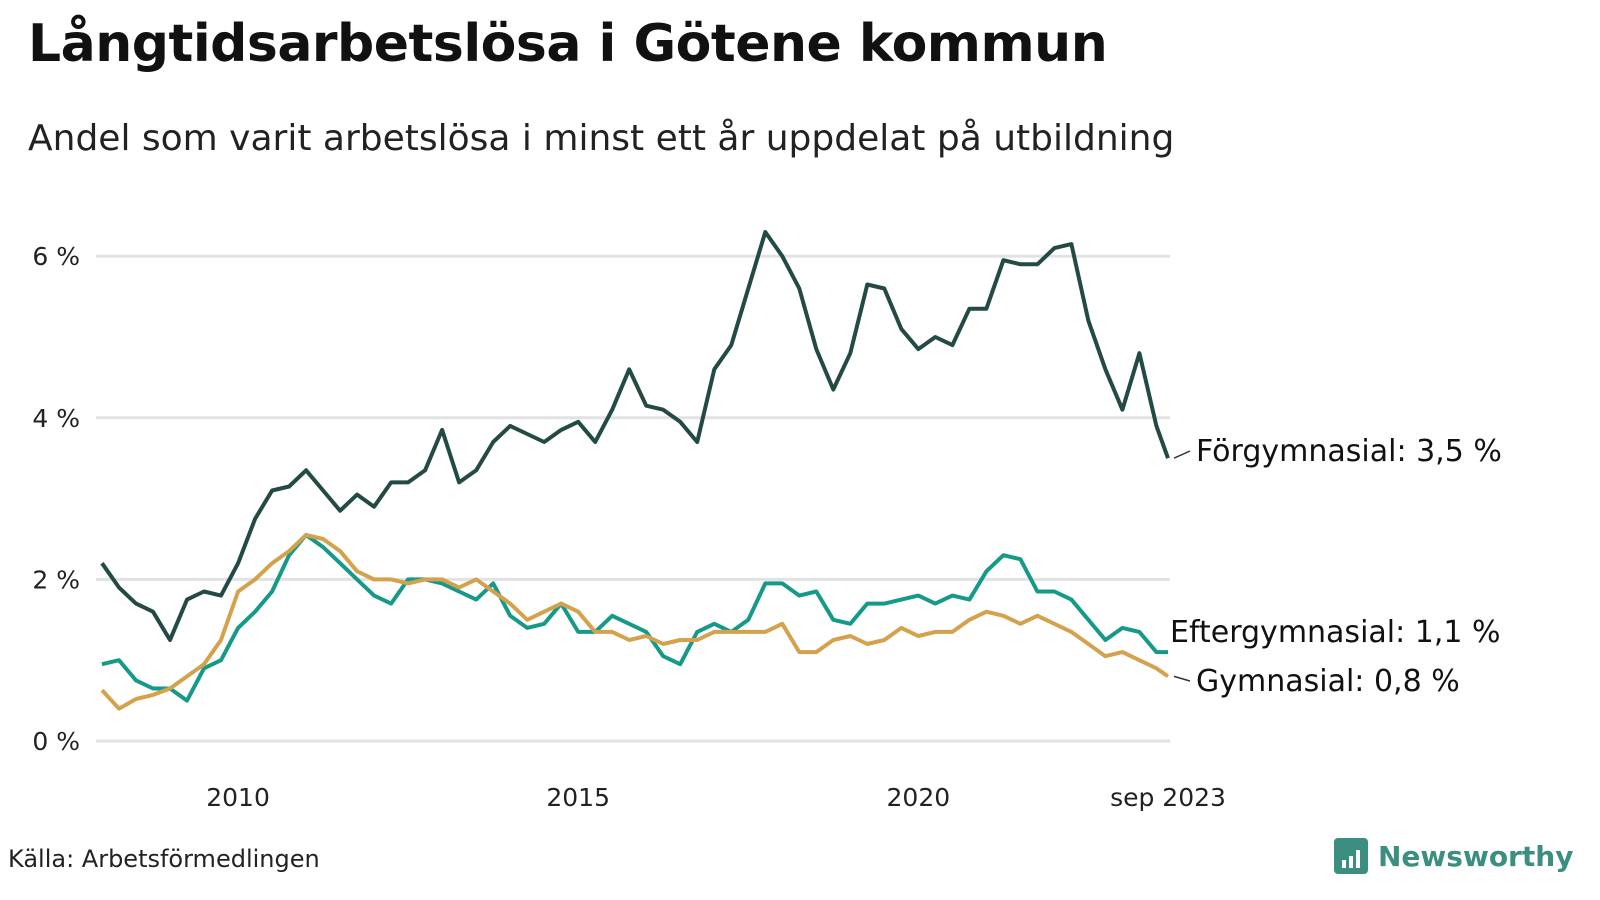  What do you see at coordinates (56, 741) in the screenshot?
I see `y-tick-label: 0 %` at bounding box center [56, 741].